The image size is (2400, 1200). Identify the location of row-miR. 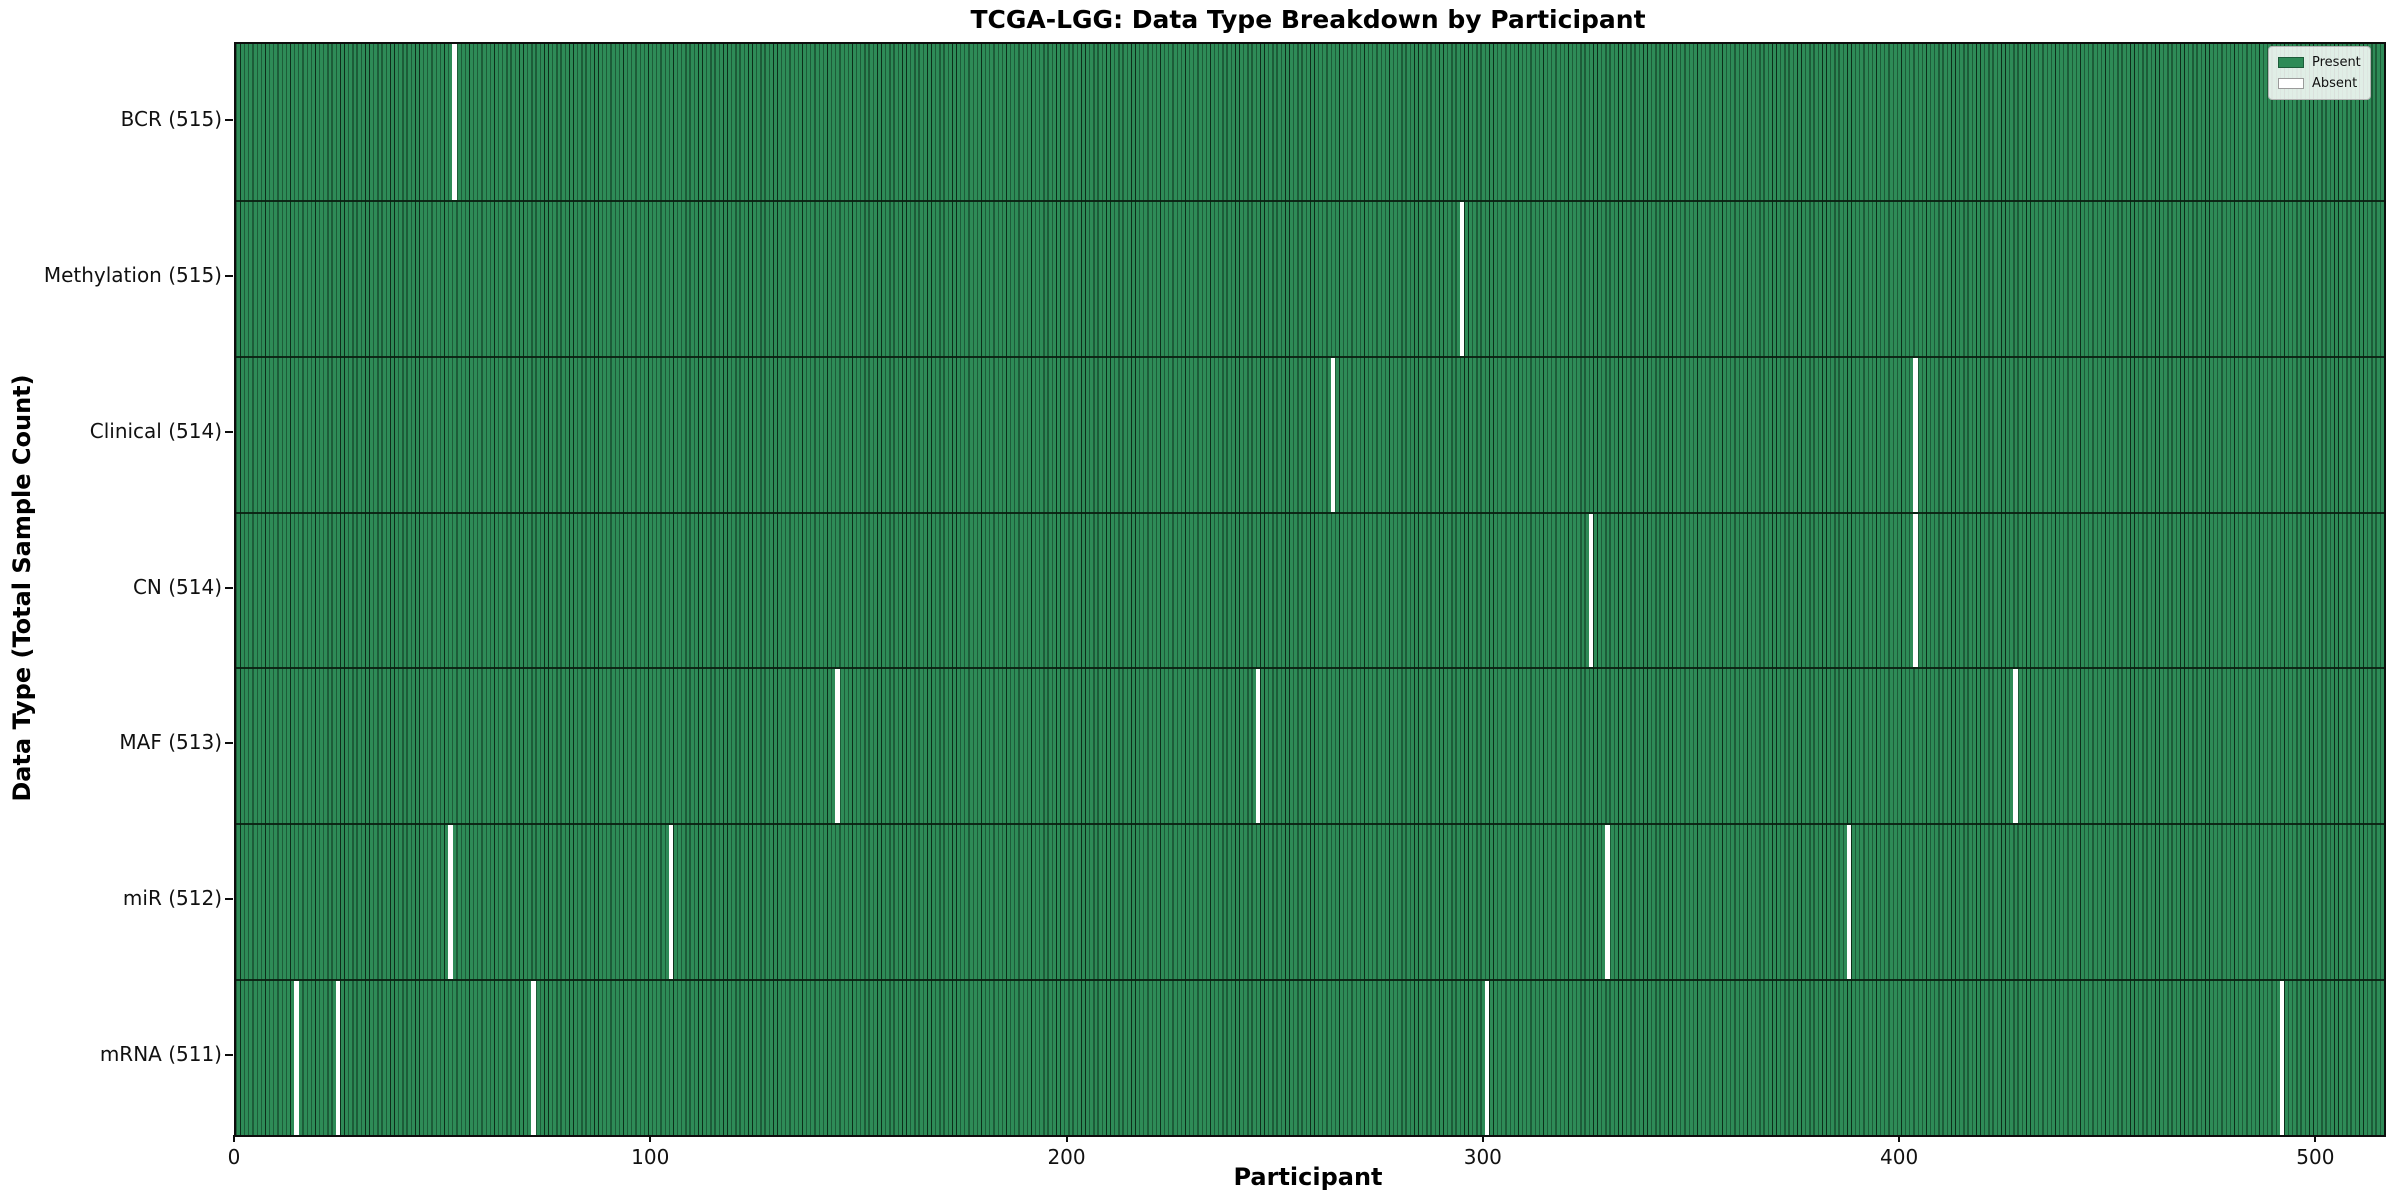
(1310, 901).